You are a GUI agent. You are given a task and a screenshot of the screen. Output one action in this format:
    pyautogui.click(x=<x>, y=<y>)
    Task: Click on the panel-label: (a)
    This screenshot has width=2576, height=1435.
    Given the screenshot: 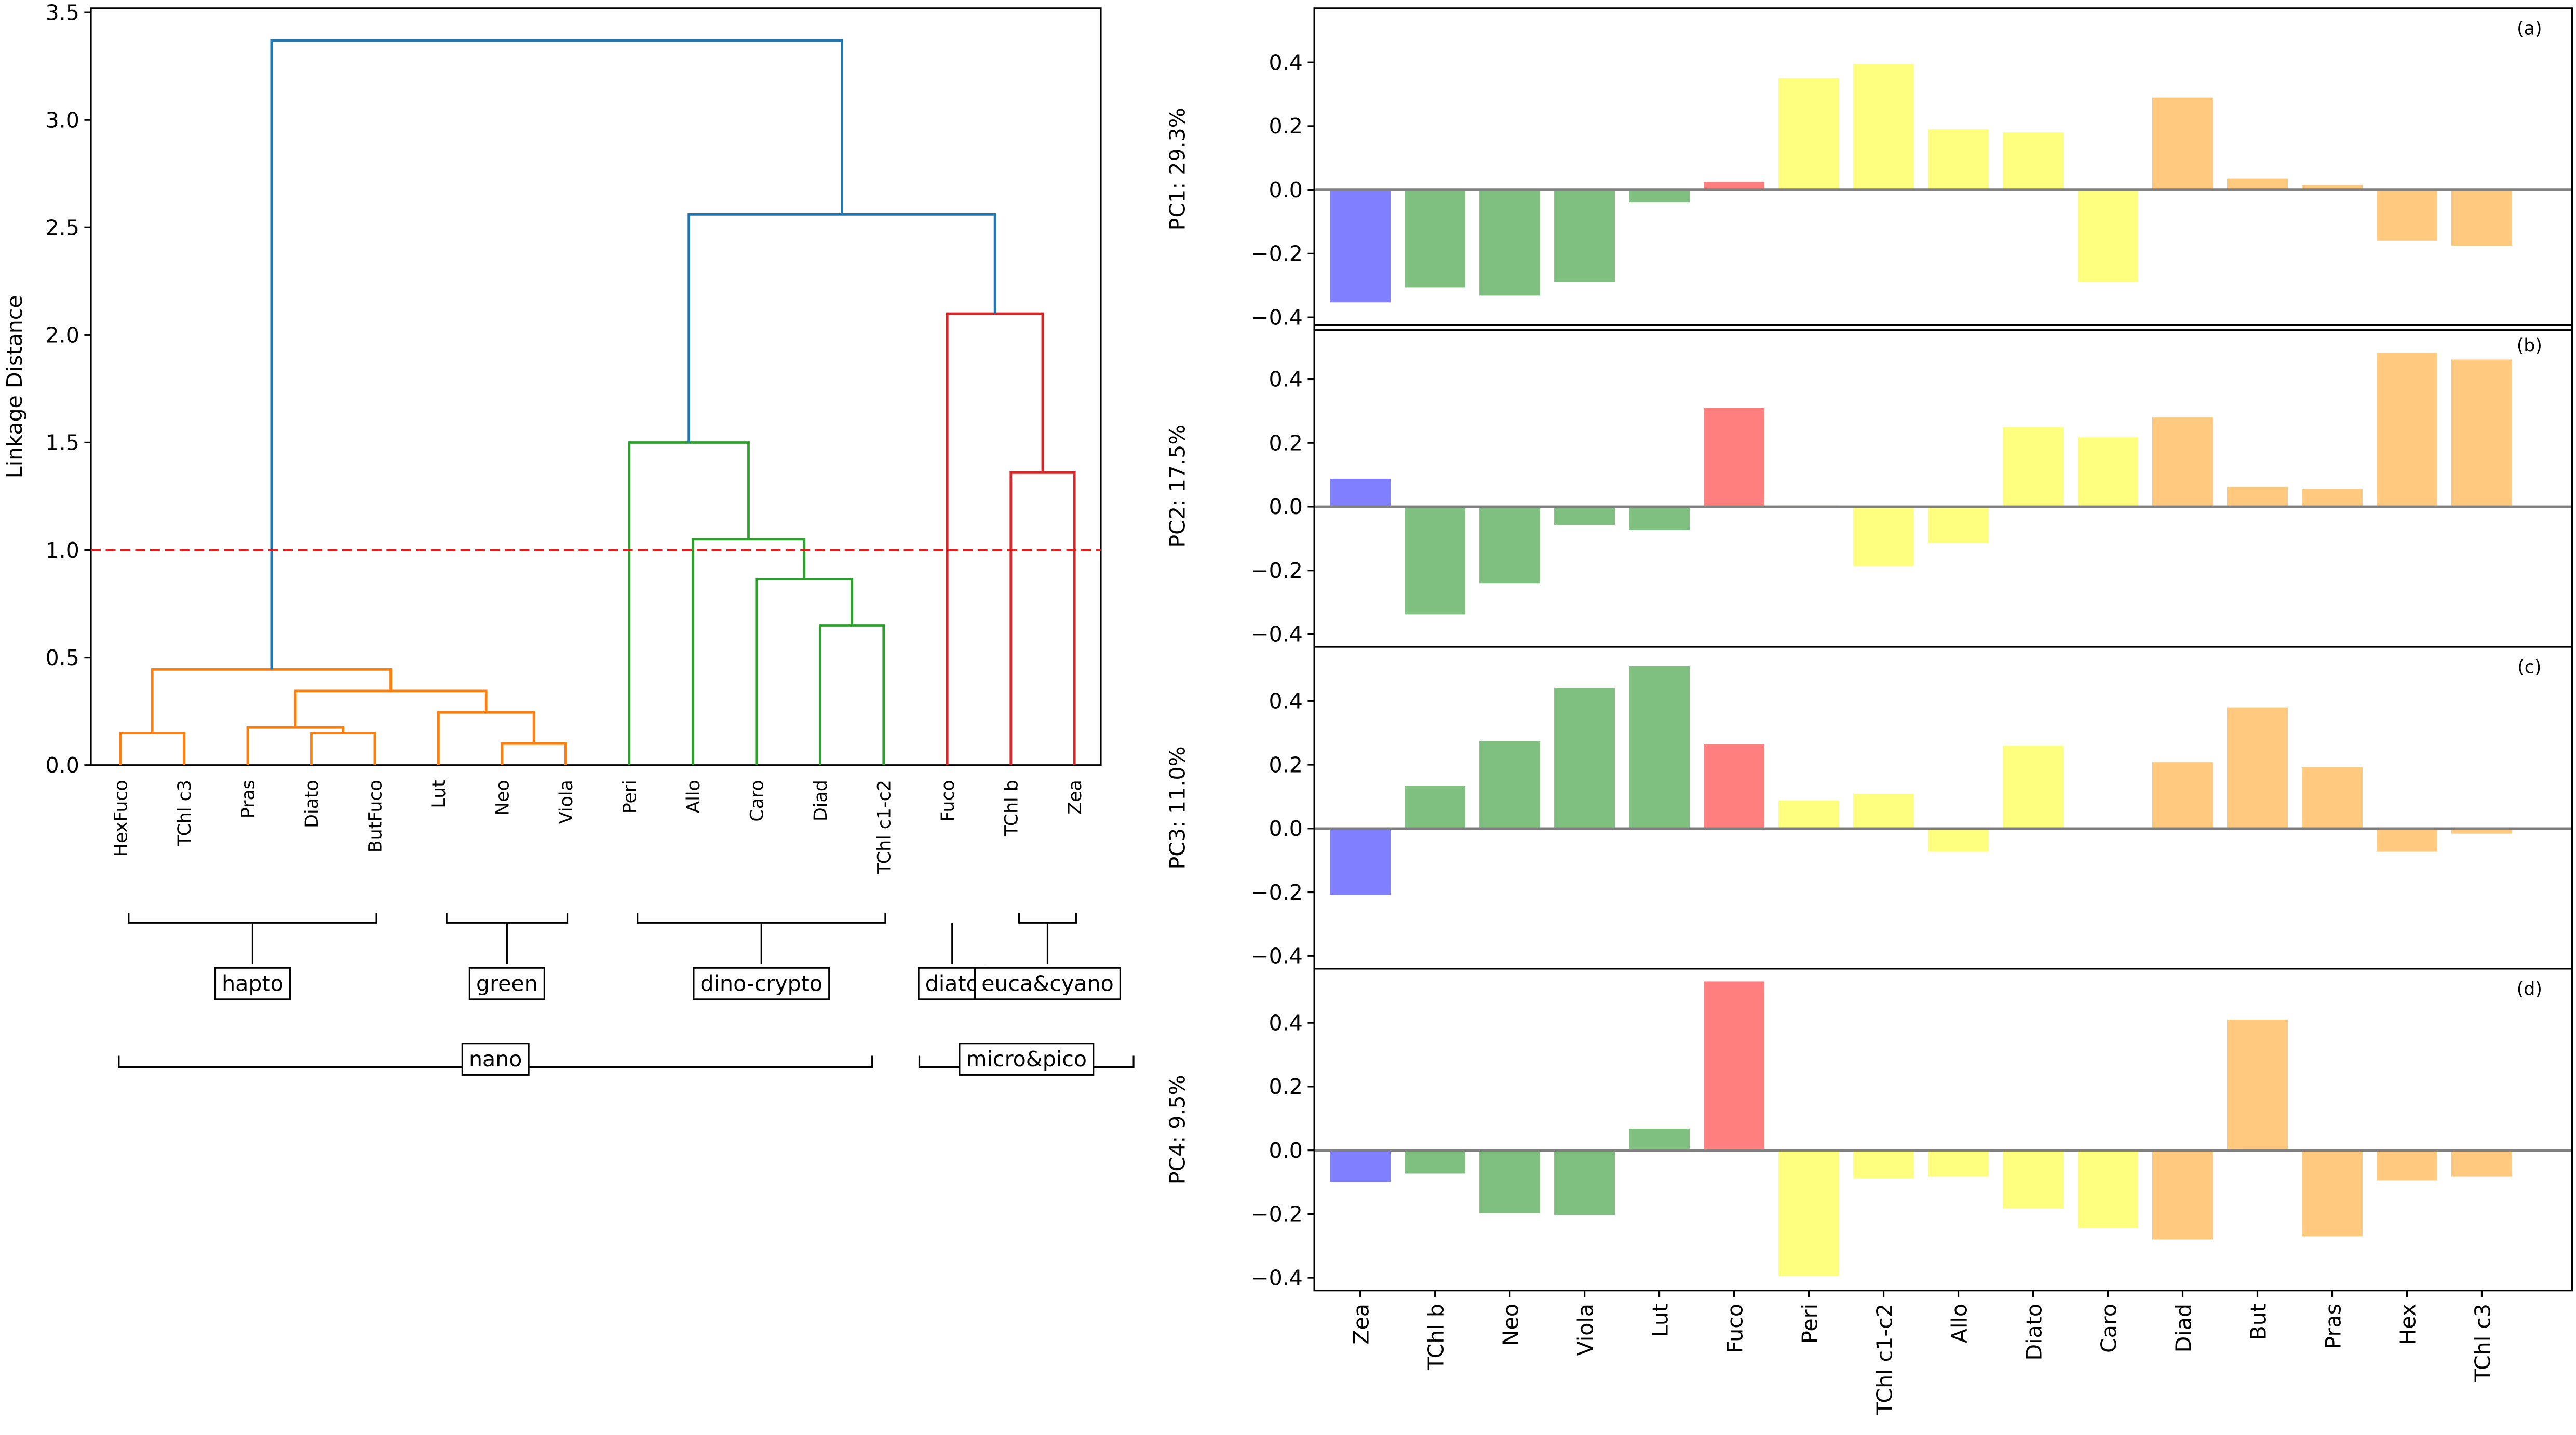 What is the action you would take?
    pyautogui.click(x=2529, y=29)
    